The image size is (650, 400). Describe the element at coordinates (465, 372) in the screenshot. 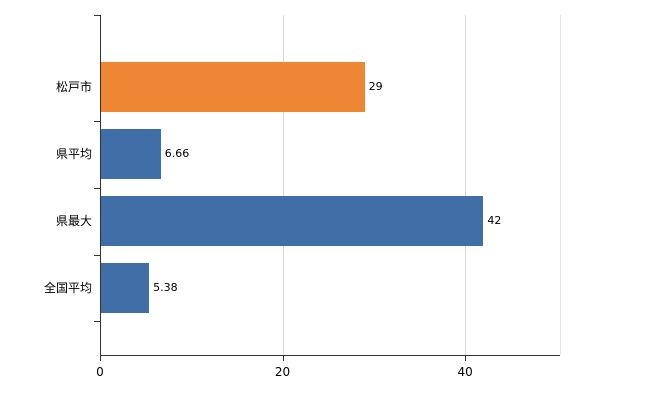

I see `x-tick-label: 40` at that location.